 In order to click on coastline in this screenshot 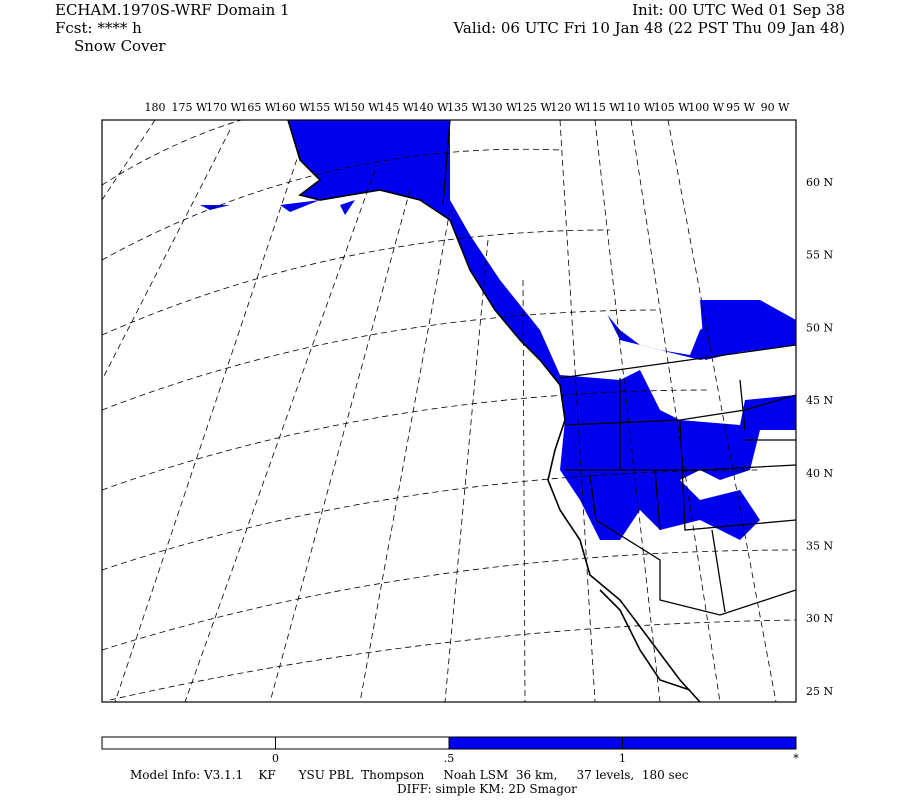, I will do `click(645, 640)`.